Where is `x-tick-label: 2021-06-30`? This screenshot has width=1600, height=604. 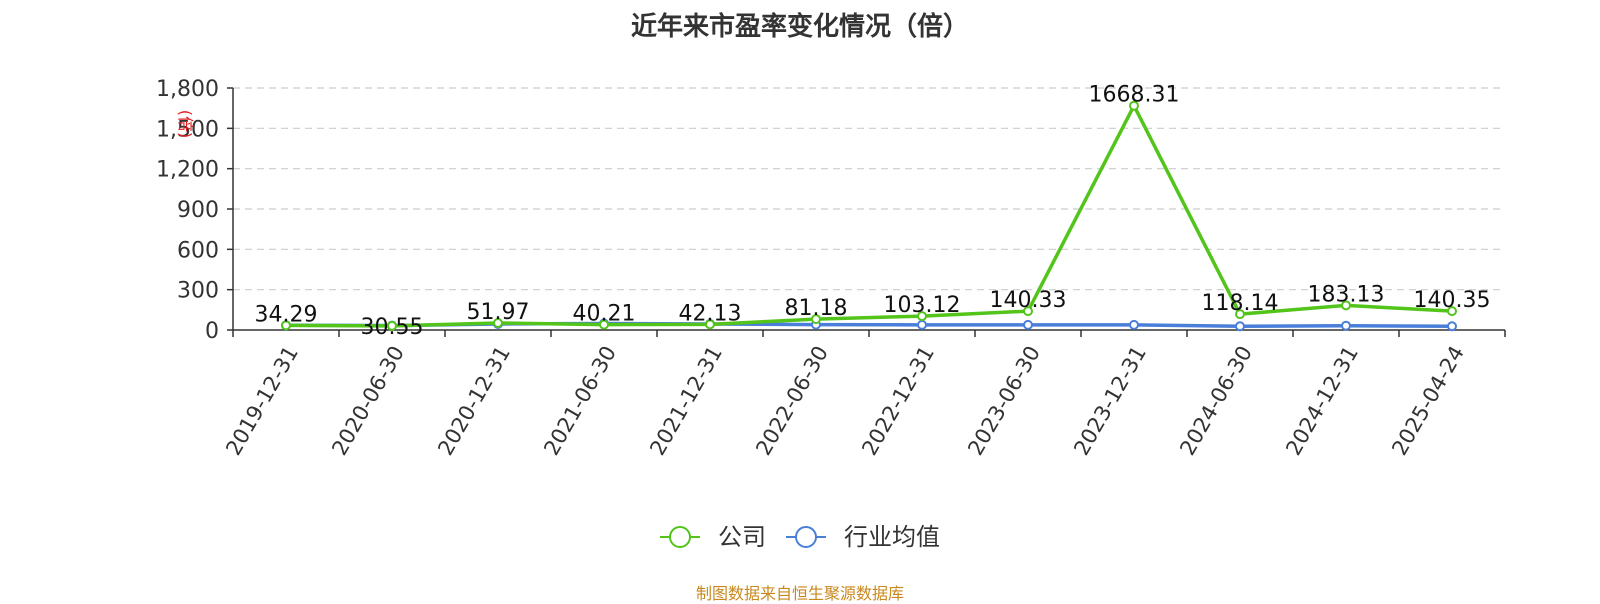
x-tick-label: 2021-06-30 is located at coordinates (580, 401).